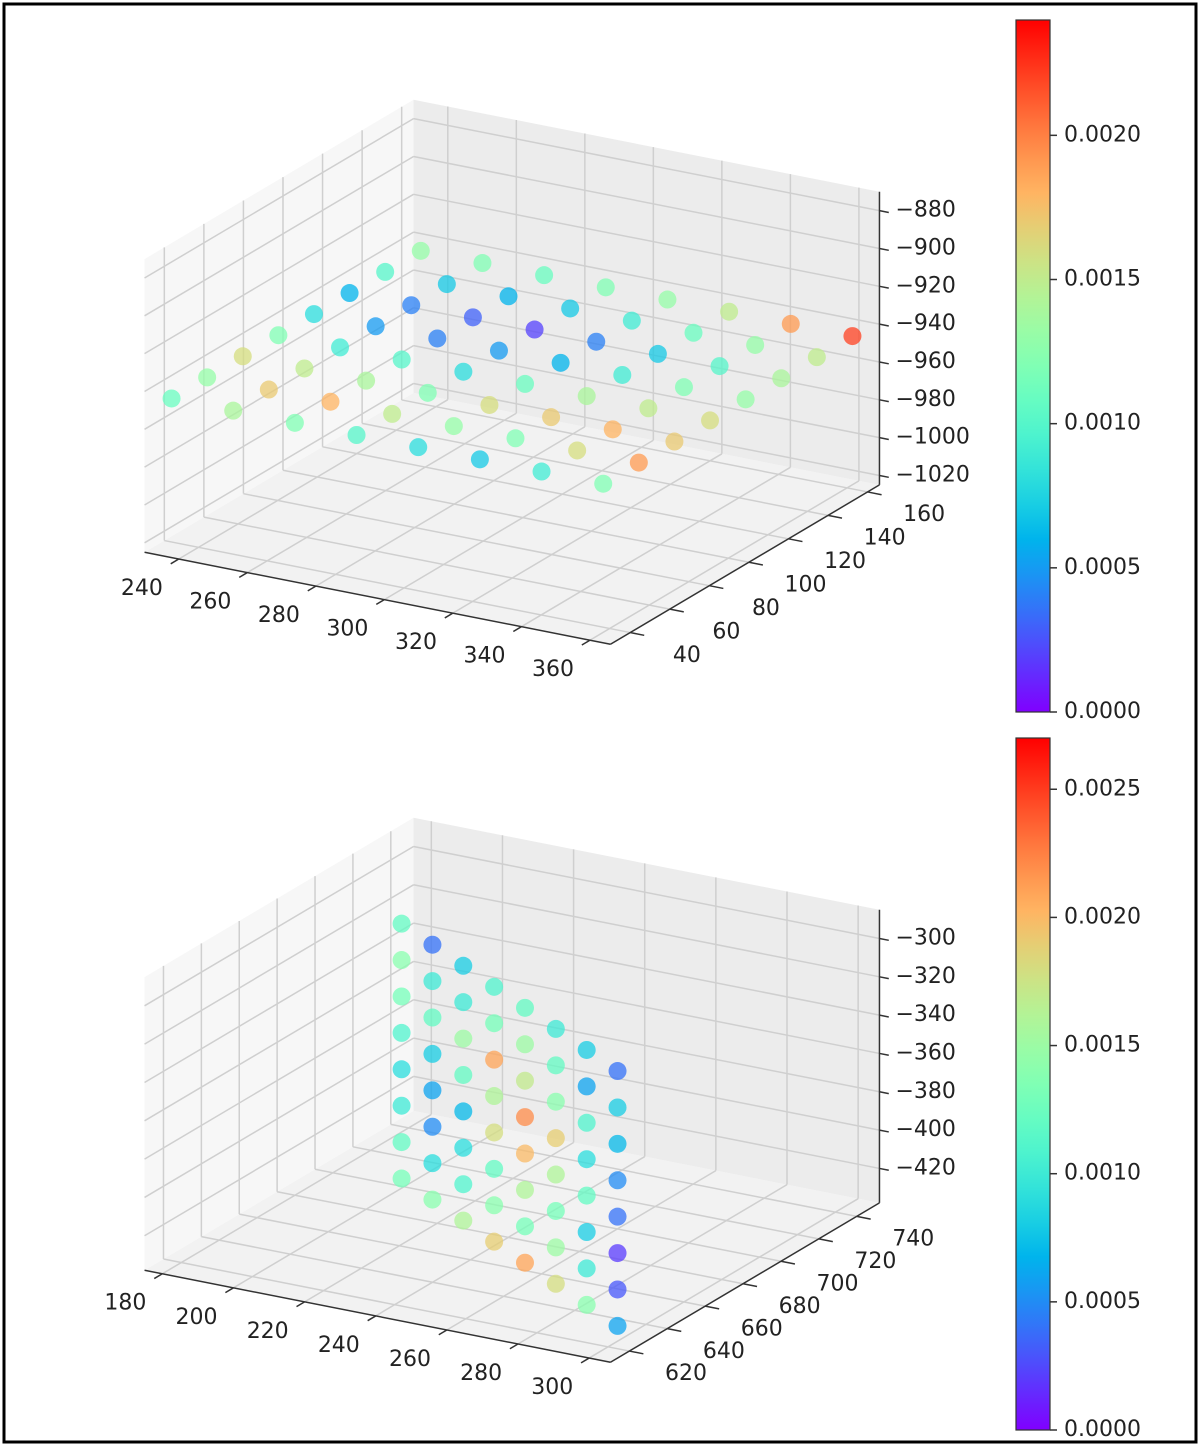 Image resolution: width=1200 pixels, height=1446 pixels. Describe the element at coordinates (925, 285) in the screenshot. I see `z-tick-label: −920` at that location.